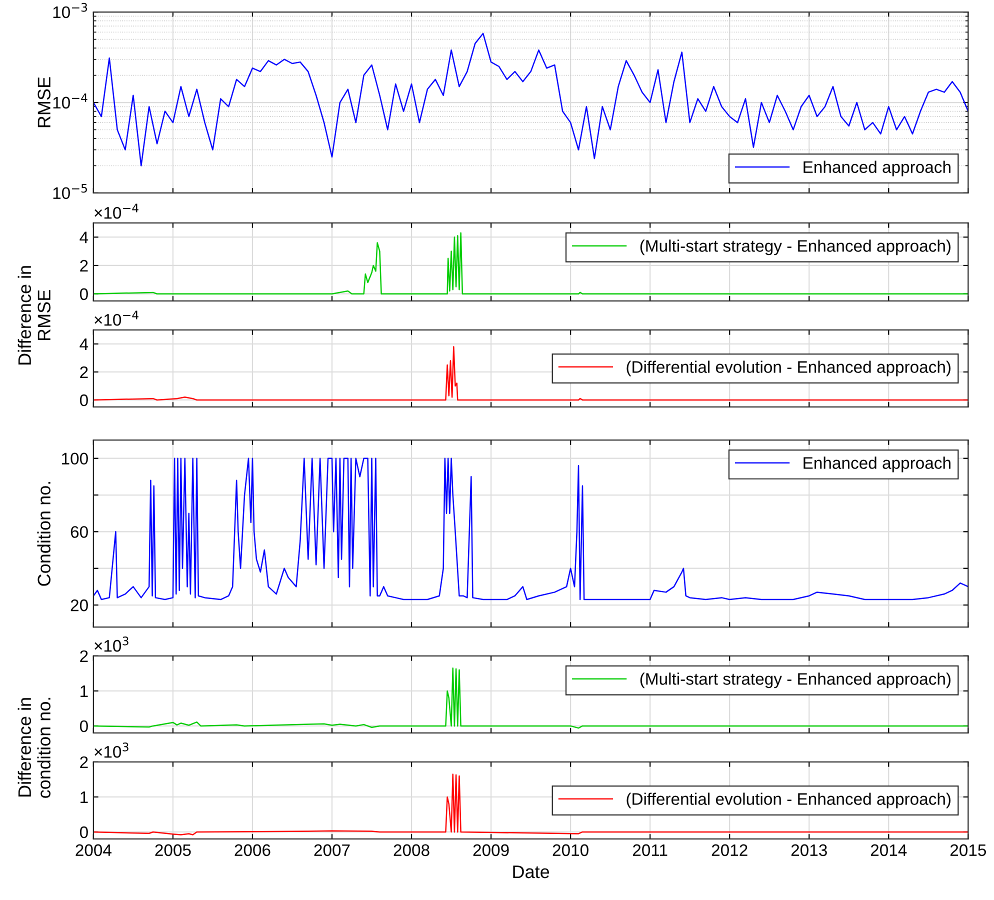 This screenshot has width=994, height=900. I want to click on x-tick-label: 2008, so click(412, 850).